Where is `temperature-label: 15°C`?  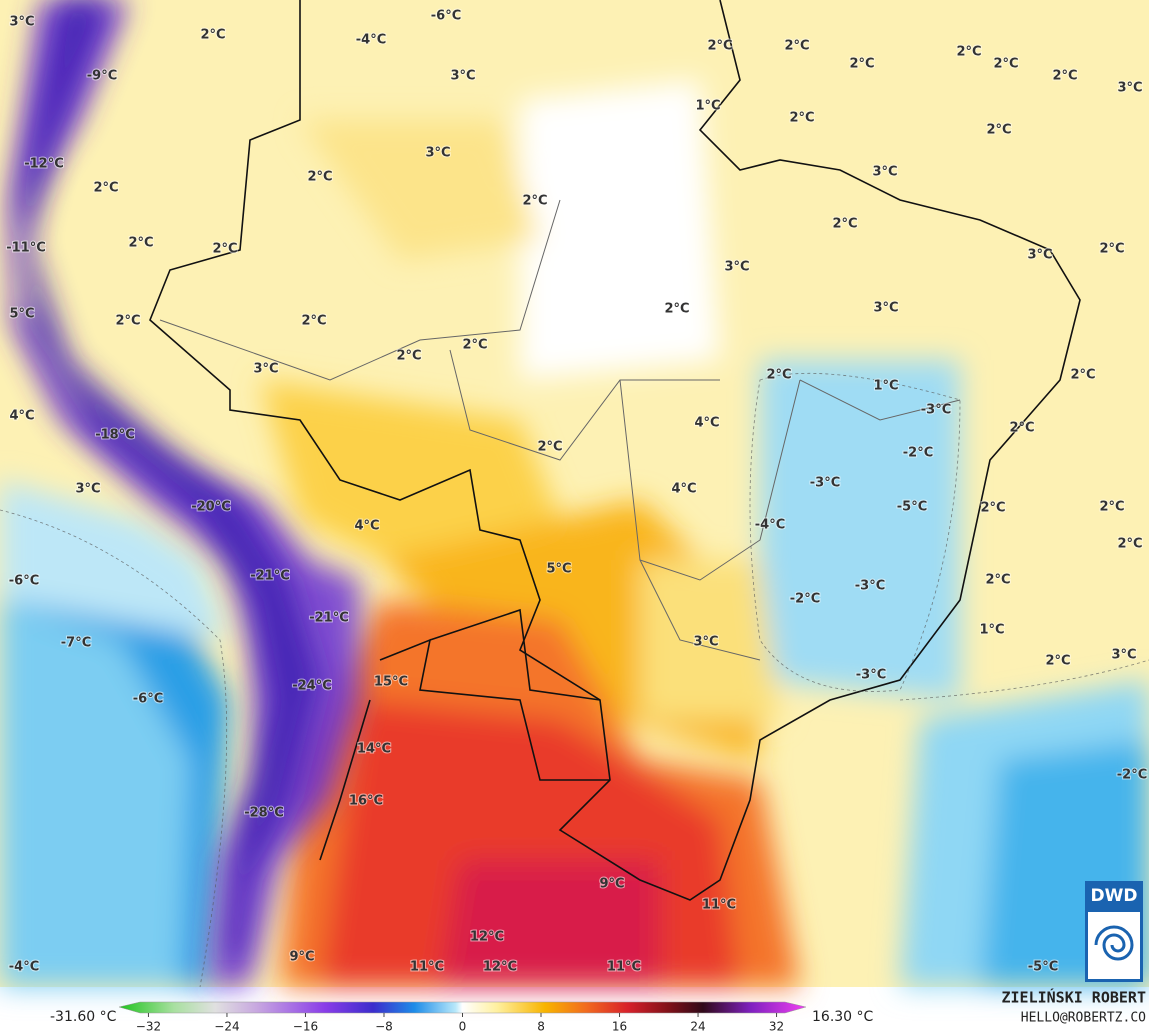 temperature-label: 15°C is located at coordinates (391, 682).